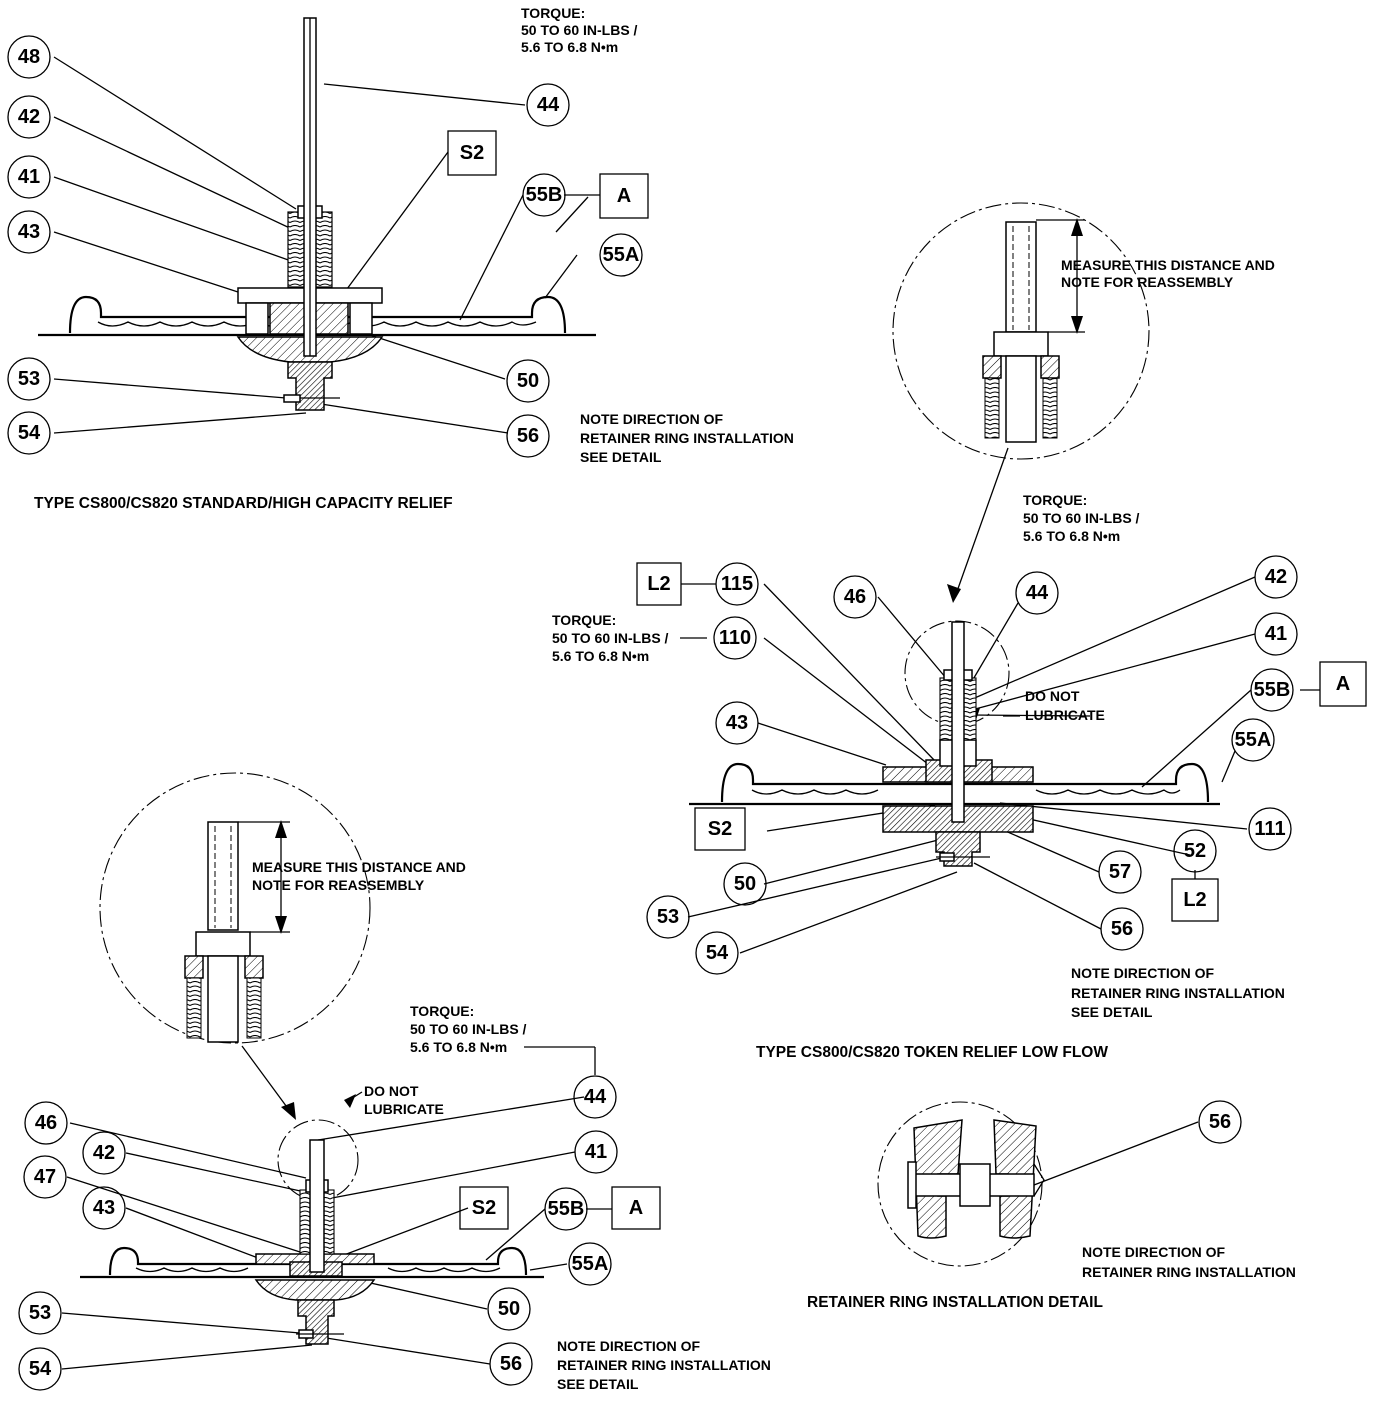 The width and height of the screenshot is (1373, 1407). What do you see at coordinates (1195, 851) in the screenshot?
I see `callout-52: 52` at bounding box center [1195, 851].